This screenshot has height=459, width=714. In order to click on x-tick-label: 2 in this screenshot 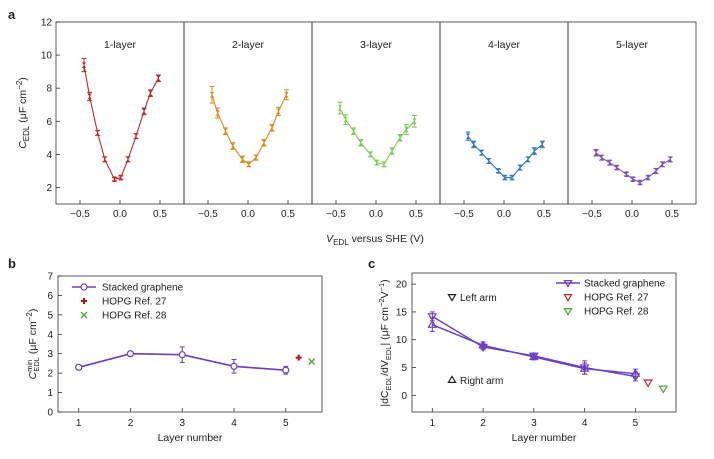, I will do `click(483, 423)`.